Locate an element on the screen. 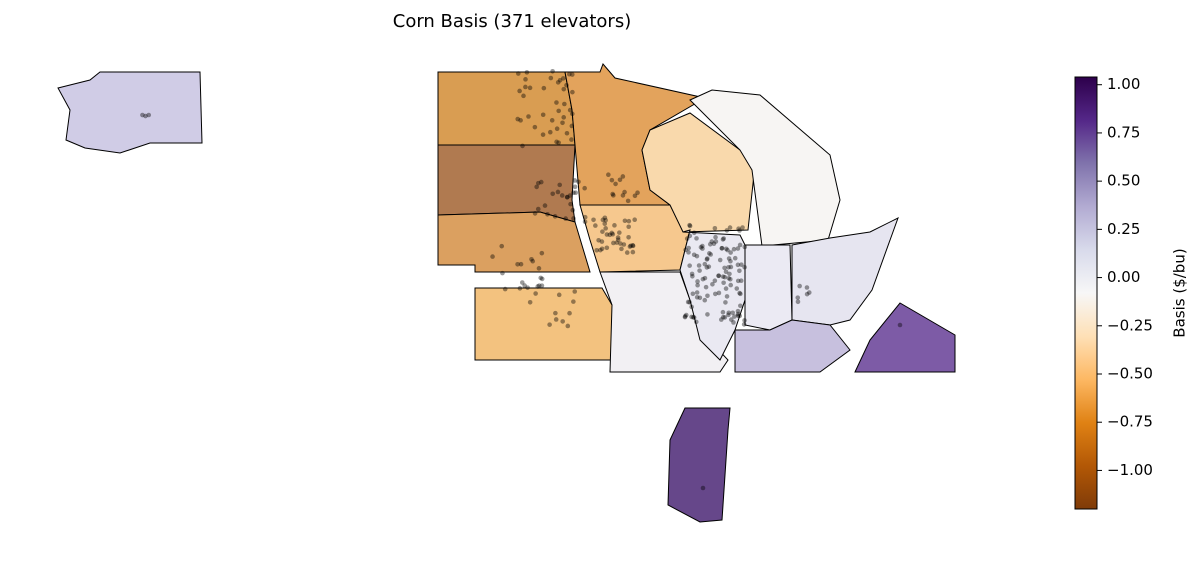 The width and height of the screenshot is (1200, 561). colorbar-scale is located at coordinates (1086, 293).